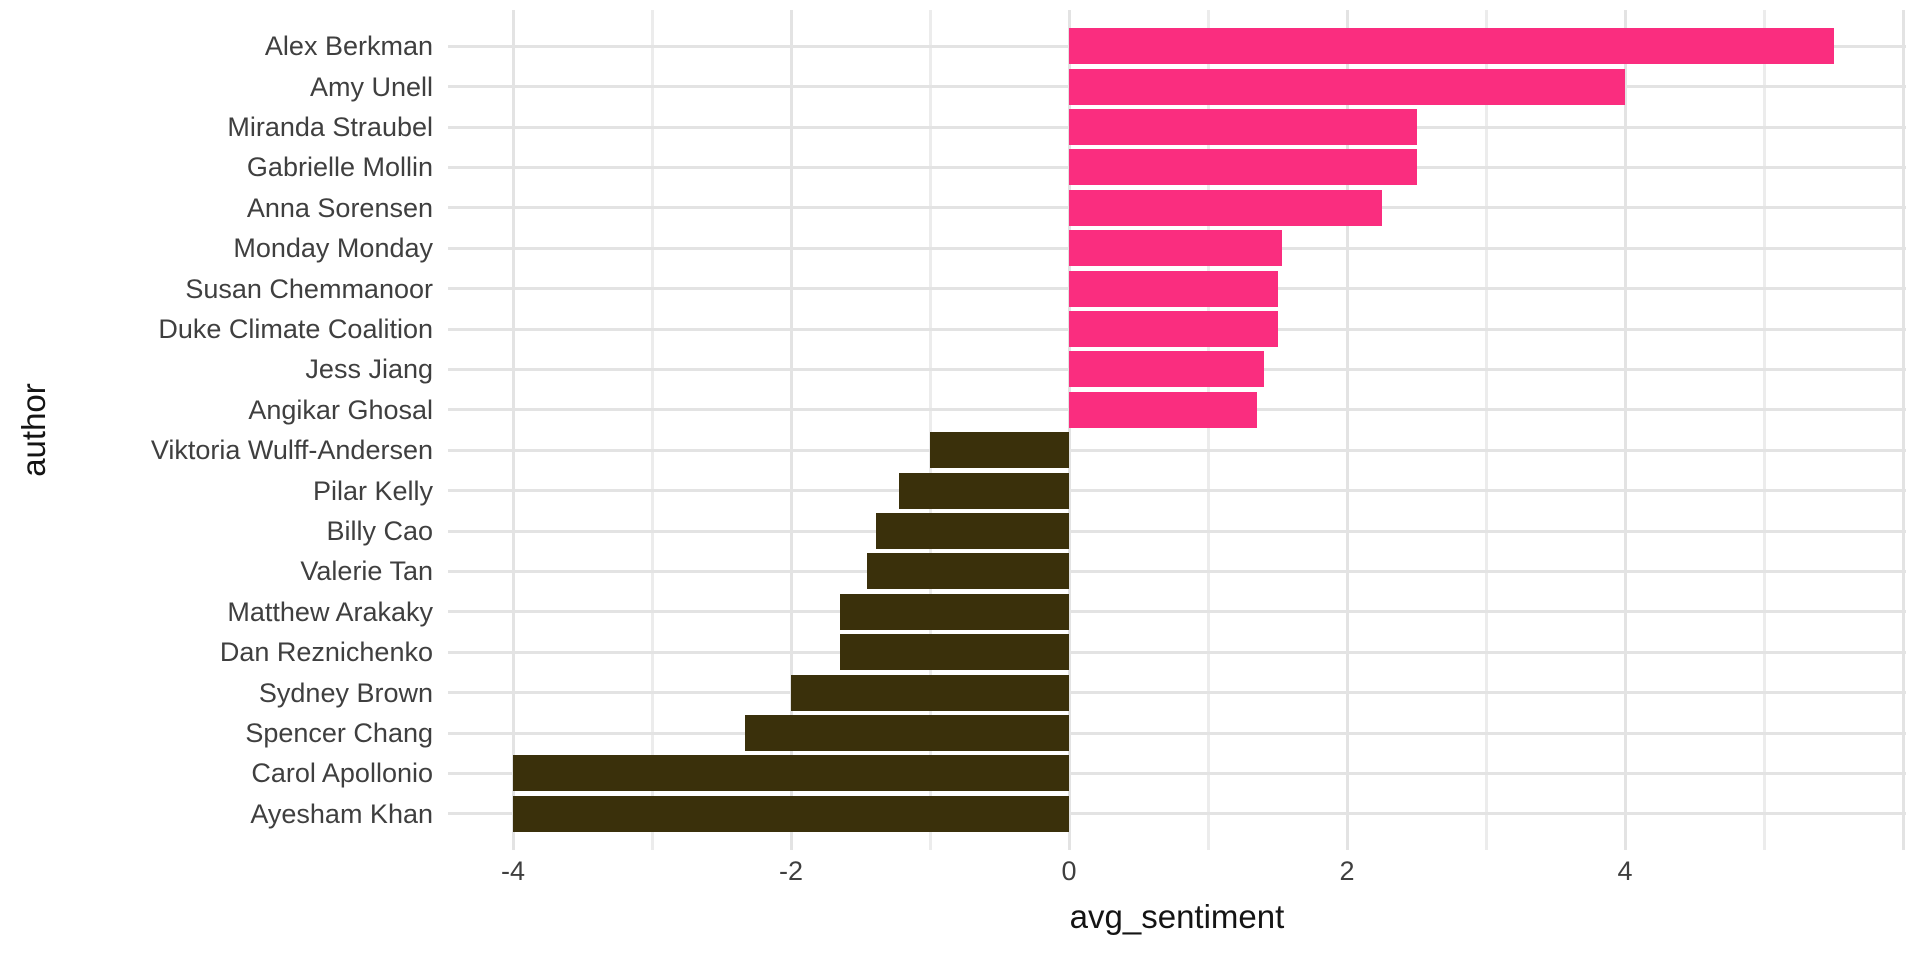  Describe the element at coordinates (295, 329) in the screenshot. I see `y-axis-label: Duke Climate Coalition` at that location.